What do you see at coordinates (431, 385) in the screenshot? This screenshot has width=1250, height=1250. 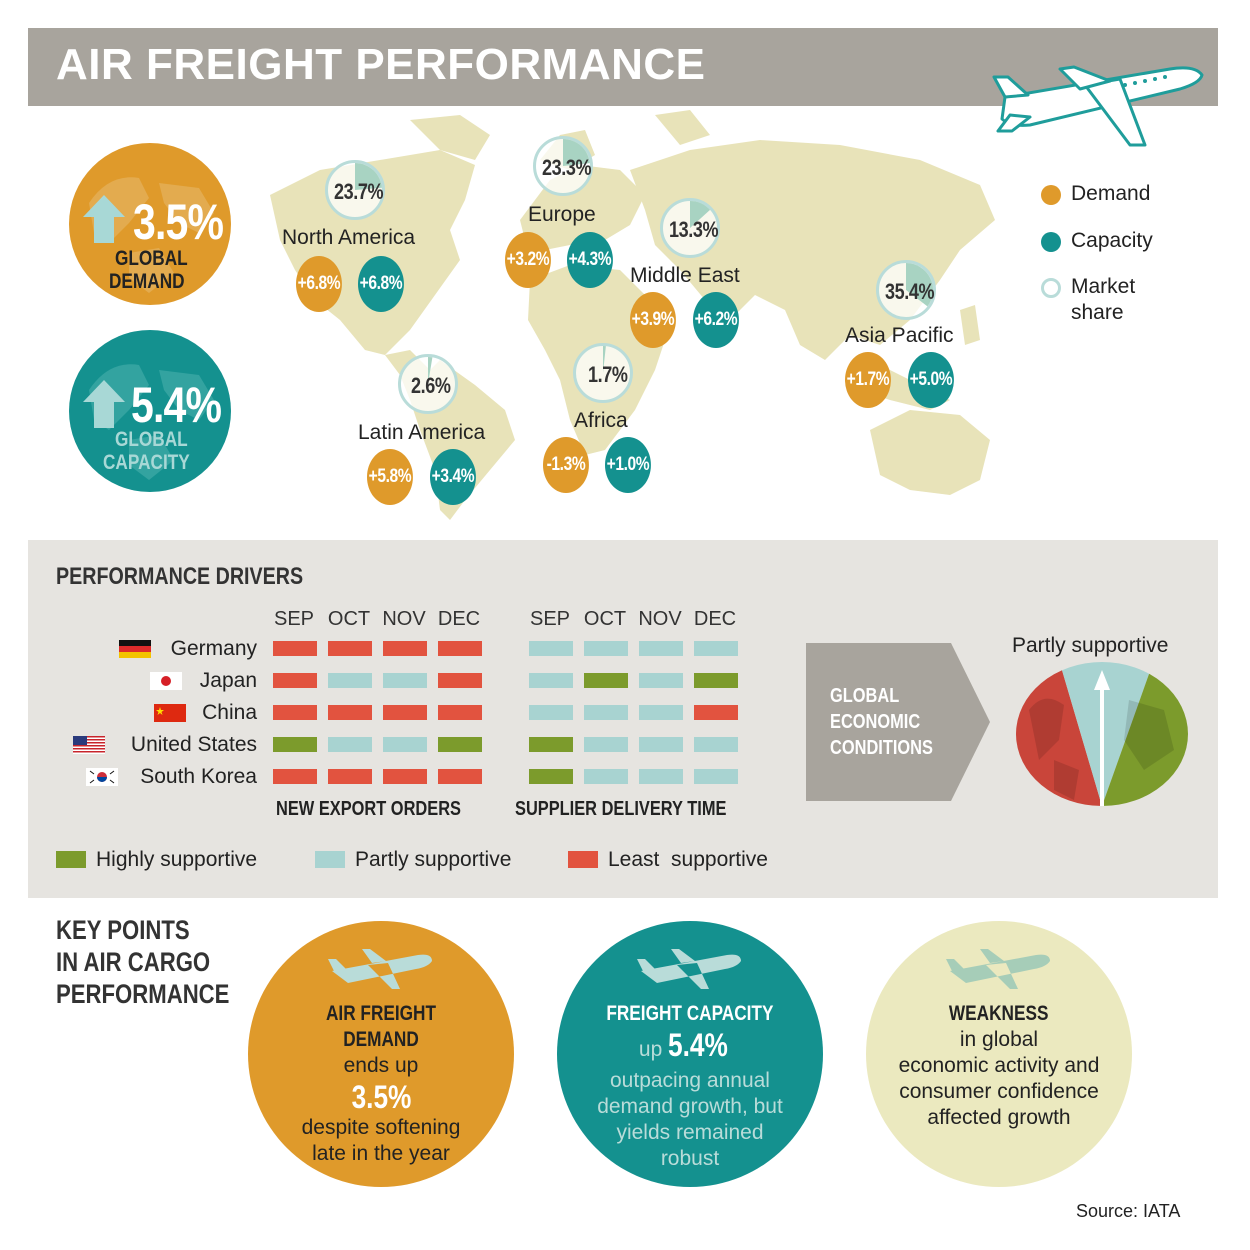 I see `share-value: 2.6%` at bounding box center [431, 385].